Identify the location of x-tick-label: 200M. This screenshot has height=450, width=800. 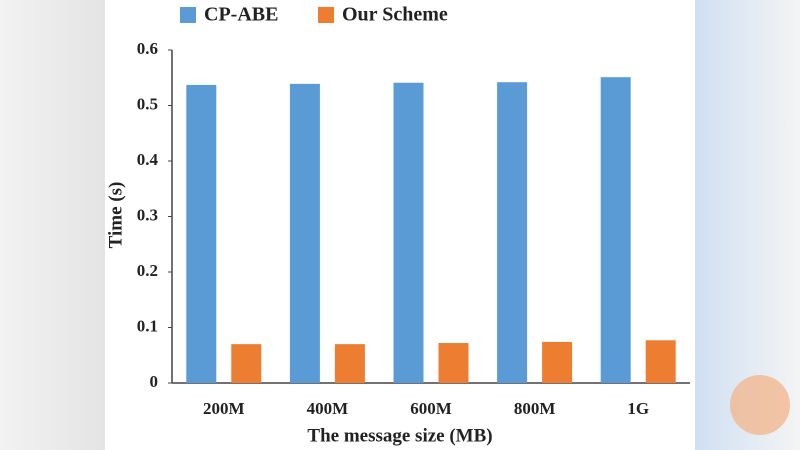
(224, 408).